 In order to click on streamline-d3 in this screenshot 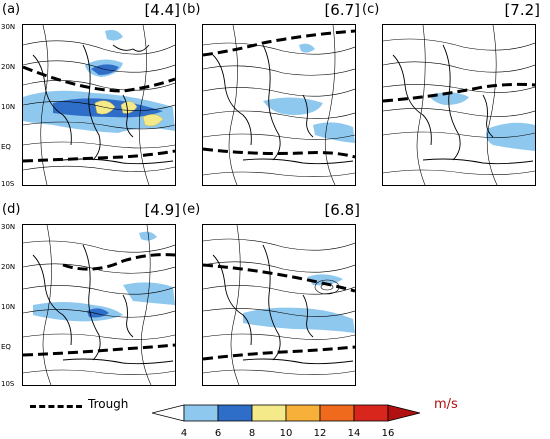, I will do `click(99, 290)`.